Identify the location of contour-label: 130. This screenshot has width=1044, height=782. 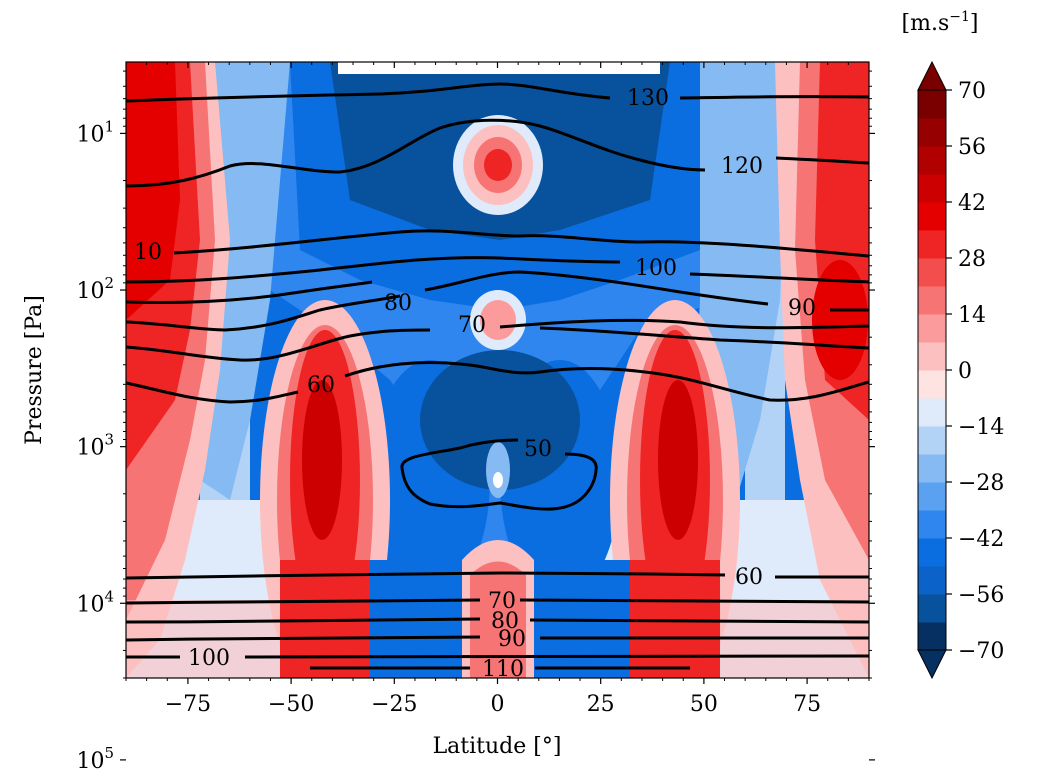
(648, 98).